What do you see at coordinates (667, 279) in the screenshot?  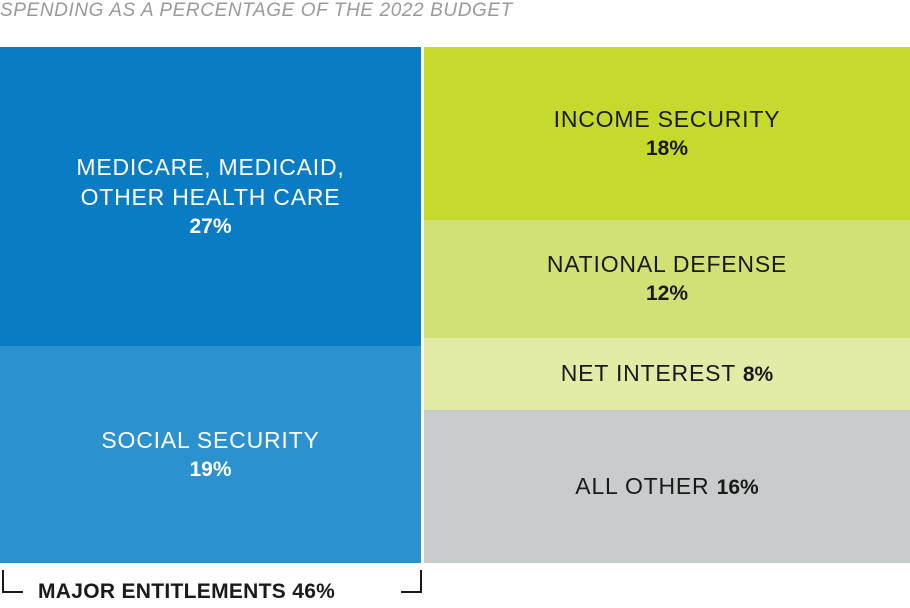 I see `tile-national-defense: NATIONAL DEFENSE 12%` at bounding box center [667, 279].